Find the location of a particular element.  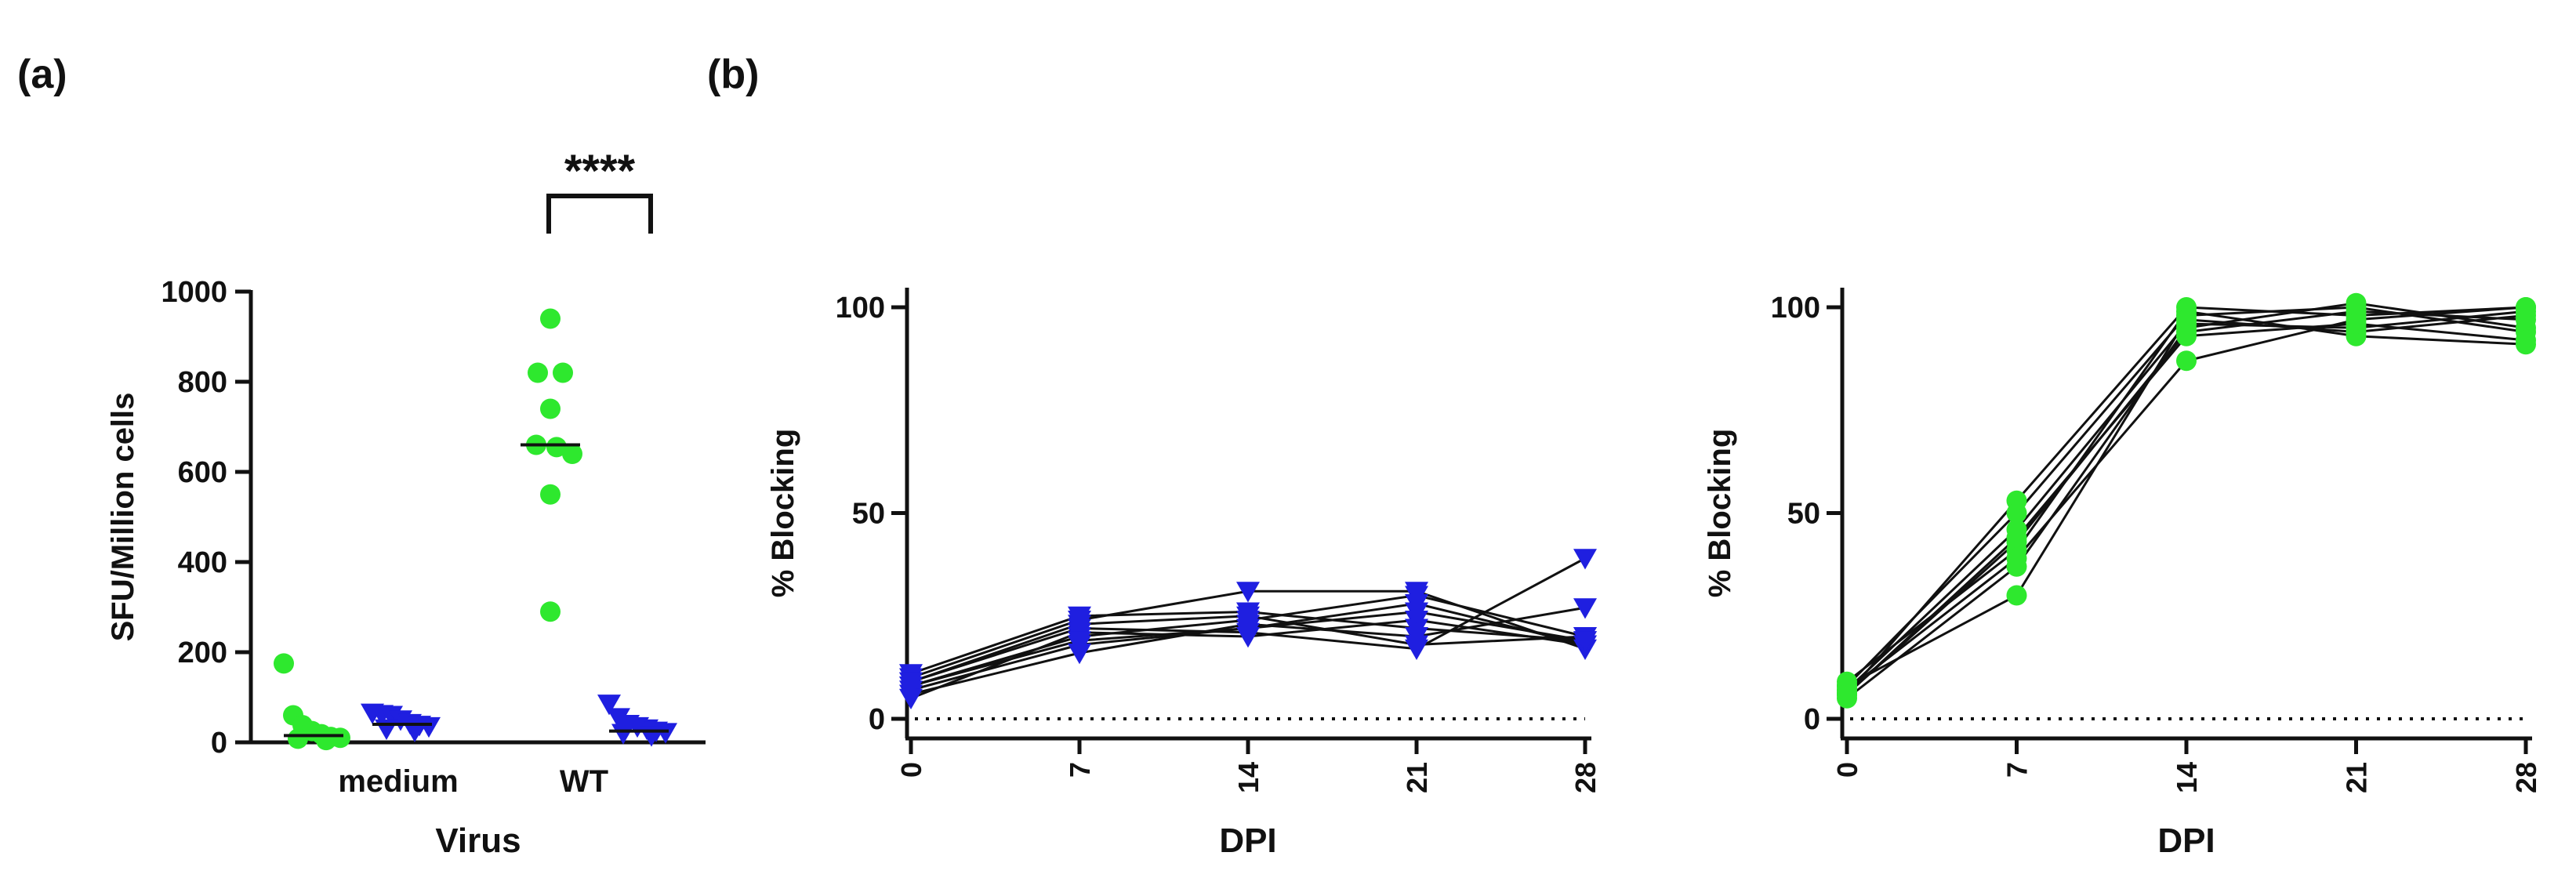

significance-label: **** is located at coordinates (600, 171).